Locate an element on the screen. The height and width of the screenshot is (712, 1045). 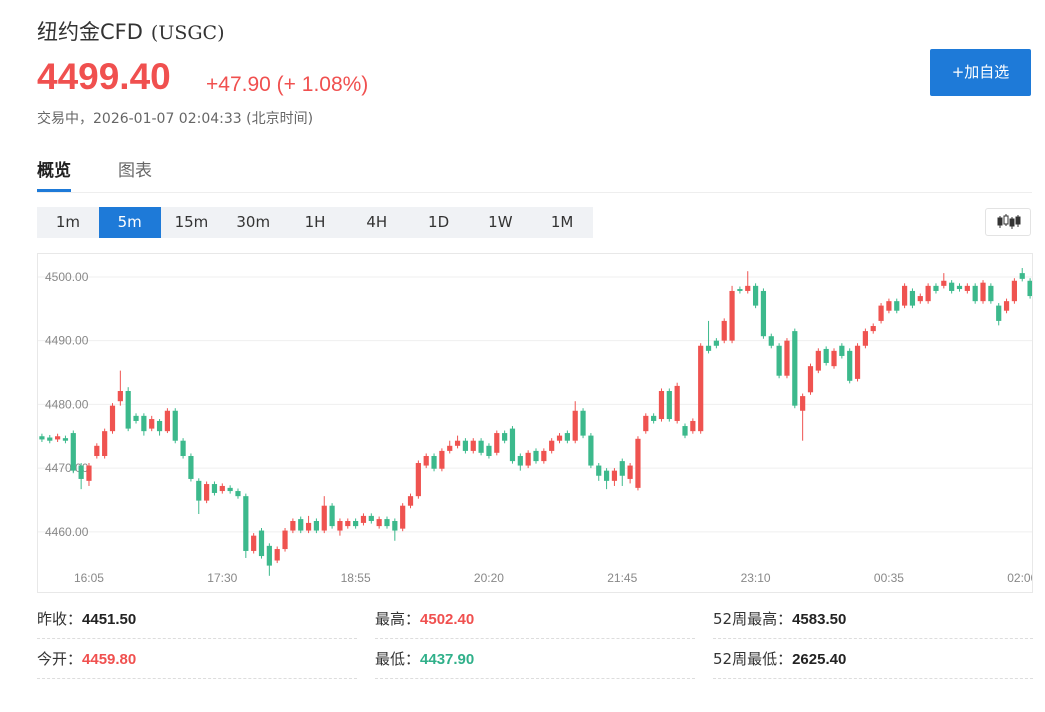
interval-bar: 1m 5m 15m 30m 1H 4H 1D 1W 1M is located at coordinates (315, 222).